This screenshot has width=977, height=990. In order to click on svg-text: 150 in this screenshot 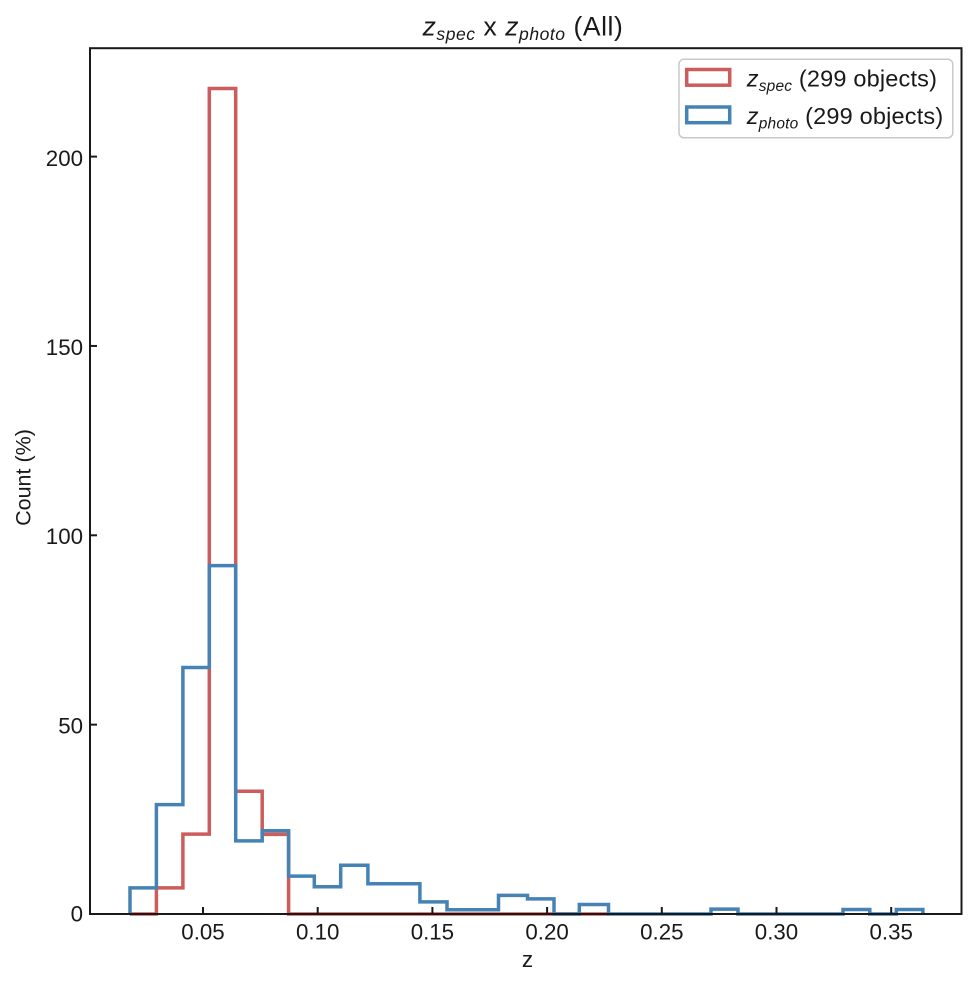, I will do `click(64, 347)`.